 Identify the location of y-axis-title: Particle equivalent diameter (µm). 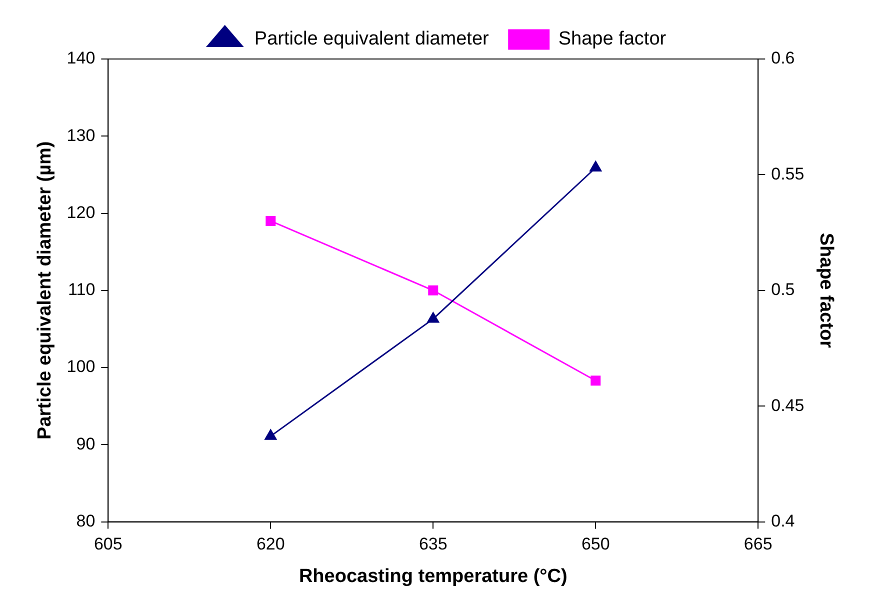
(45, 290).